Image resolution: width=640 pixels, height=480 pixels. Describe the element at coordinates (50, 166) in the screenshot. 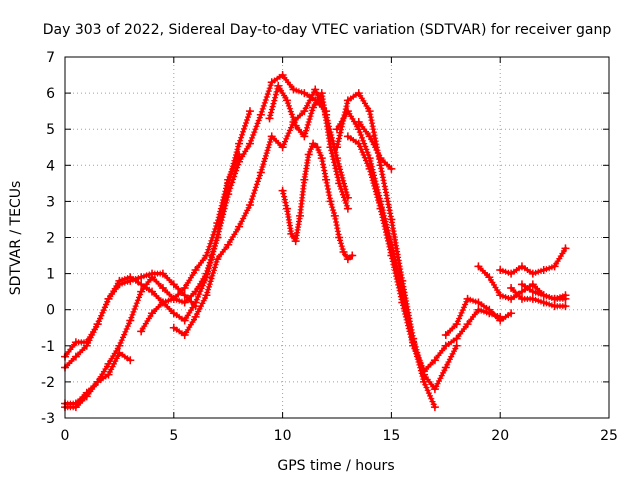

I see `y-tick-label: 4` at that location.